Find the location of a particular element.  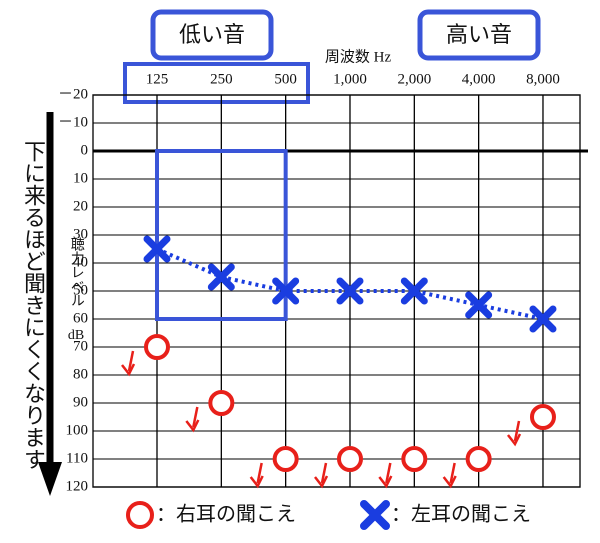

y-tick-label: 80 is located at coordinates (80, 374).